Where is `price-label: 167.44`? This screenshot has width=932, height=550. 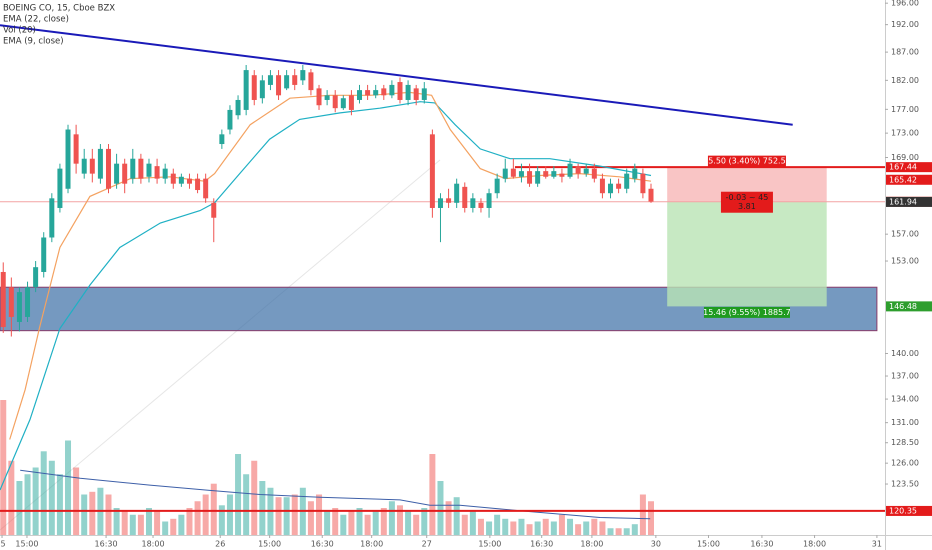
price-label: 167.44 is located at coordinates (903, 167).